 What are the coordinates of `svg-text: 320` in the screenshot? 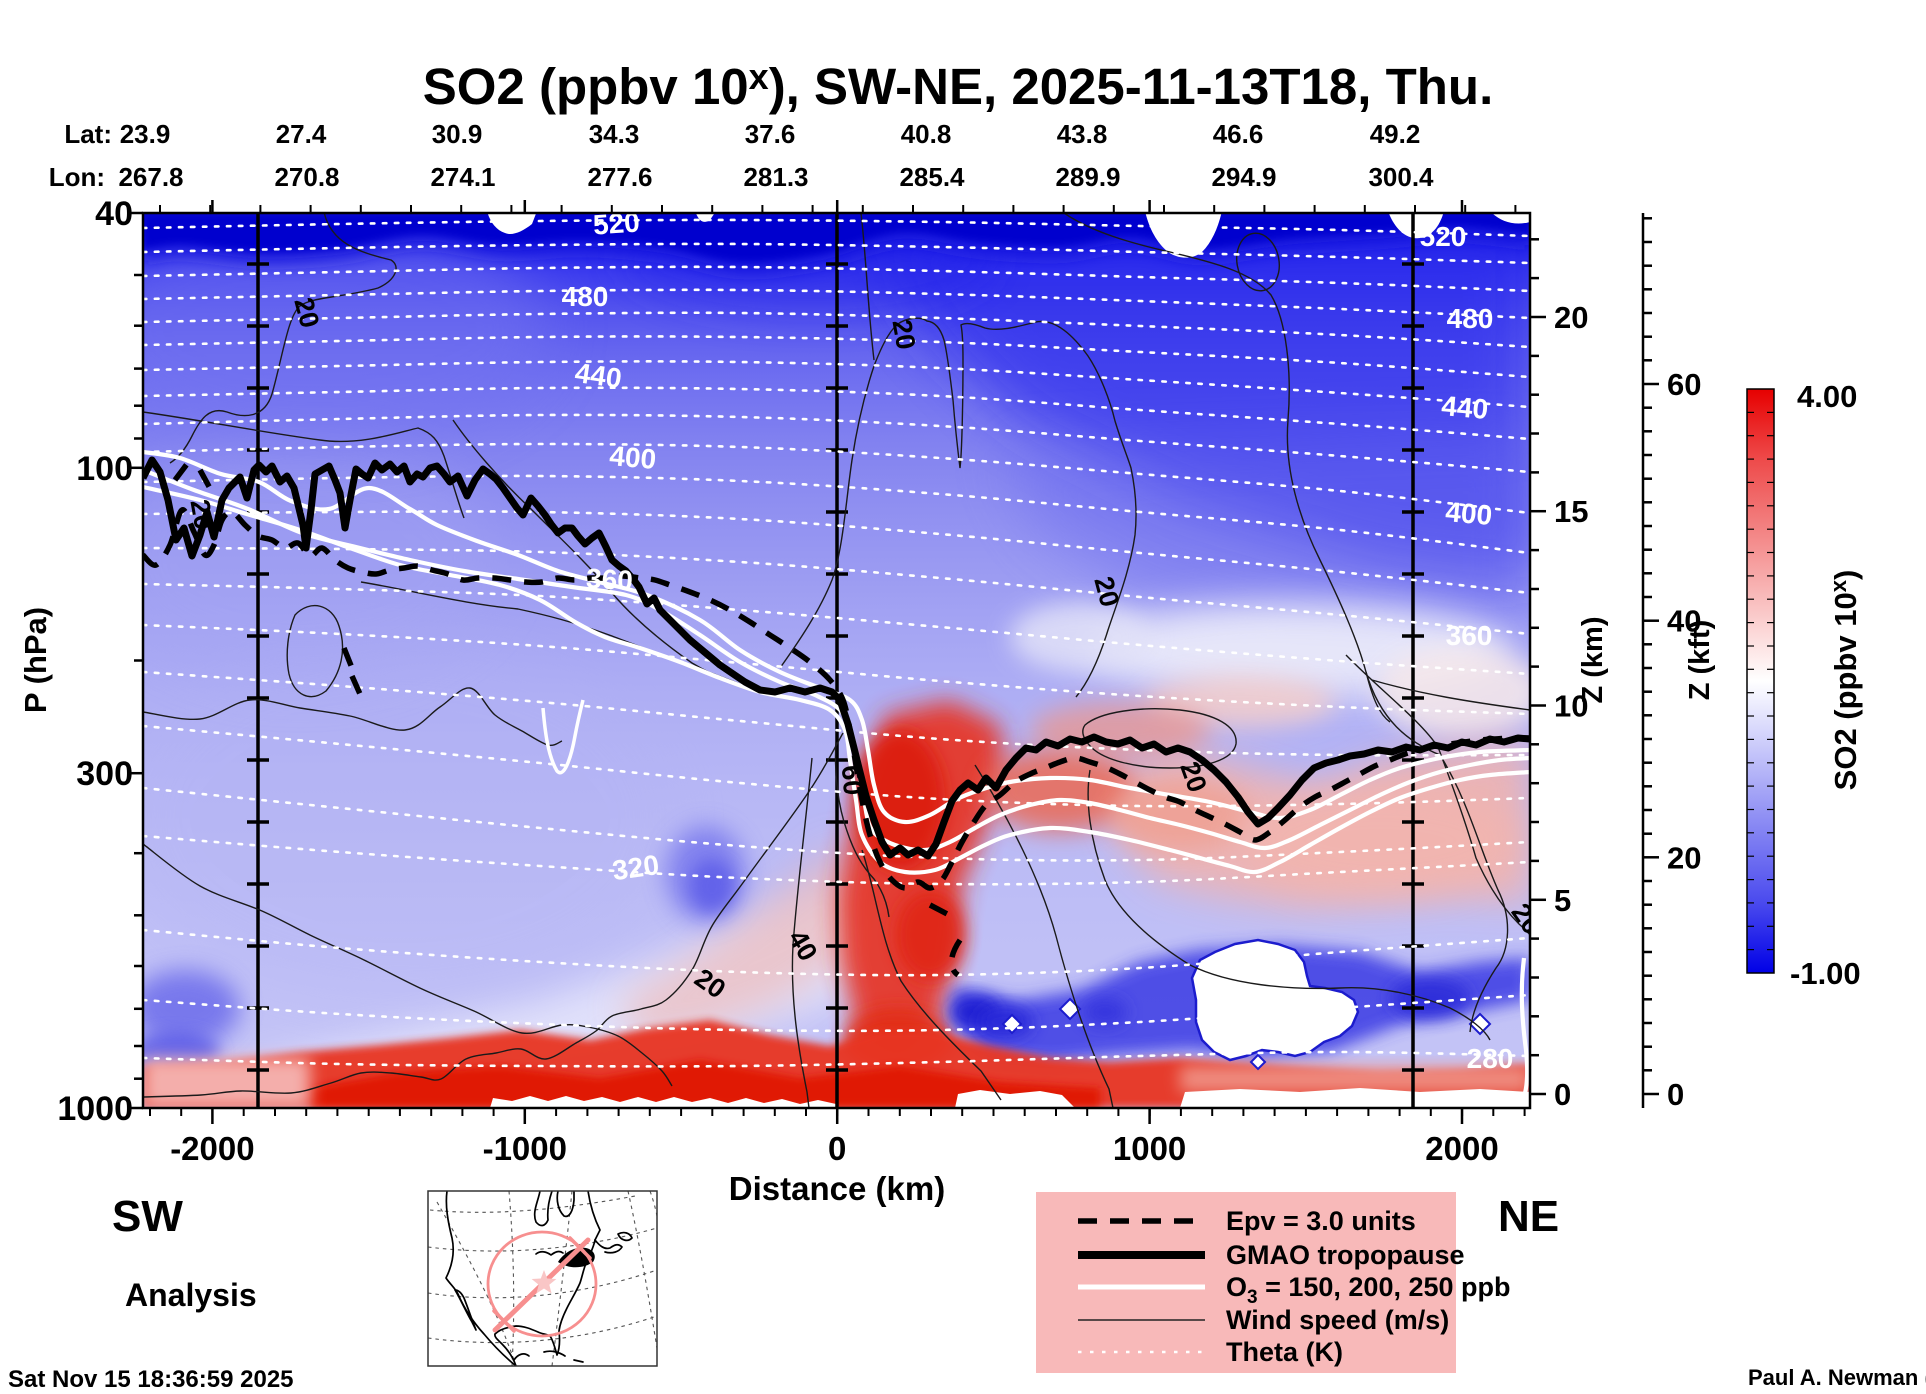 It's located at (635, 867).